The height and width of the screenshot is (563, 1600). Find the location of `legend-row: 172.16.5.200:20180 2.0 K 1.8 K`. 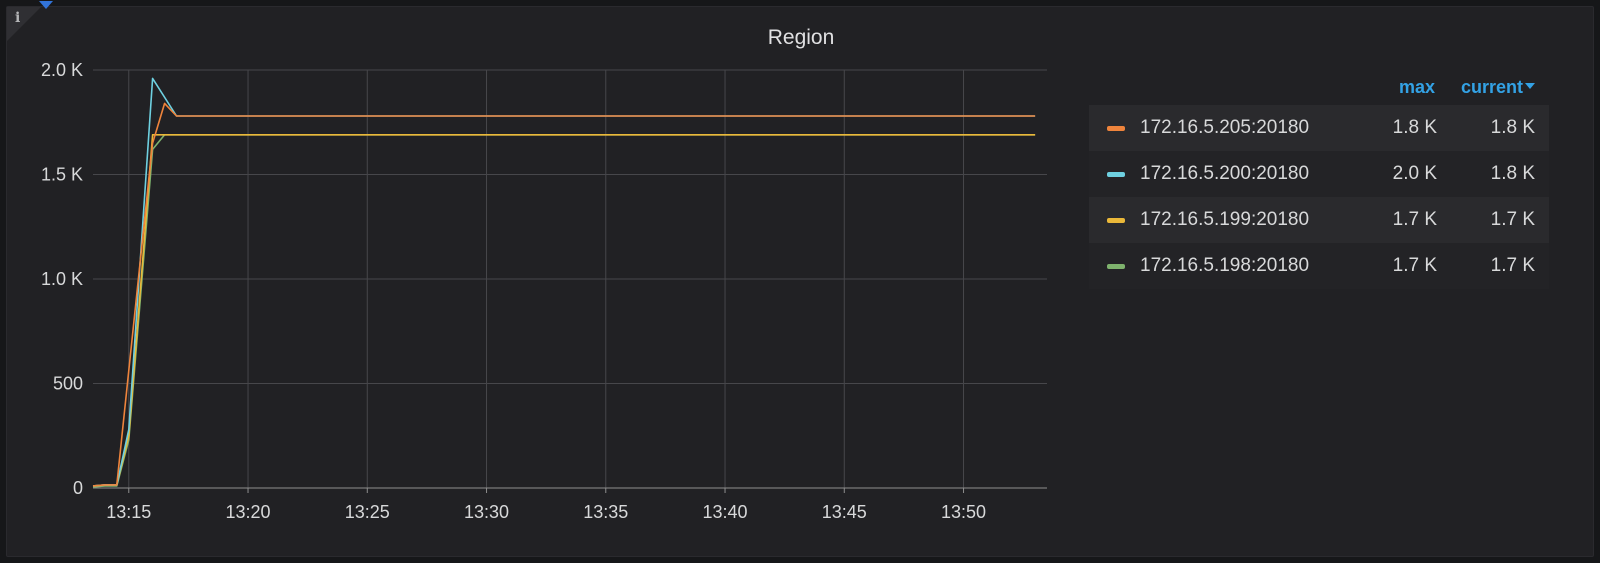

legend-row: 172.16.5.200:20180 2.0 K 1.8 K is located at coordinates (1319, 174).